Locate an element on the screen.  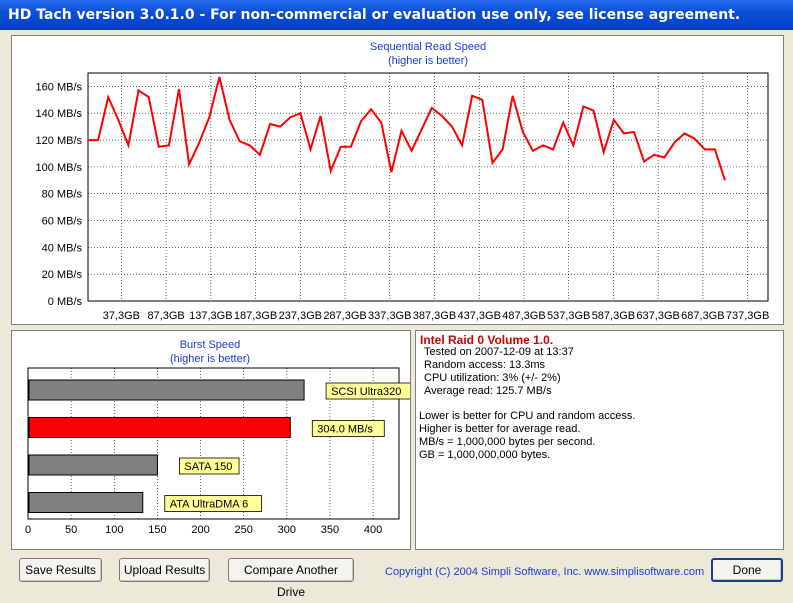
x-tick-label: 300 is located at coordinates (287, 530).